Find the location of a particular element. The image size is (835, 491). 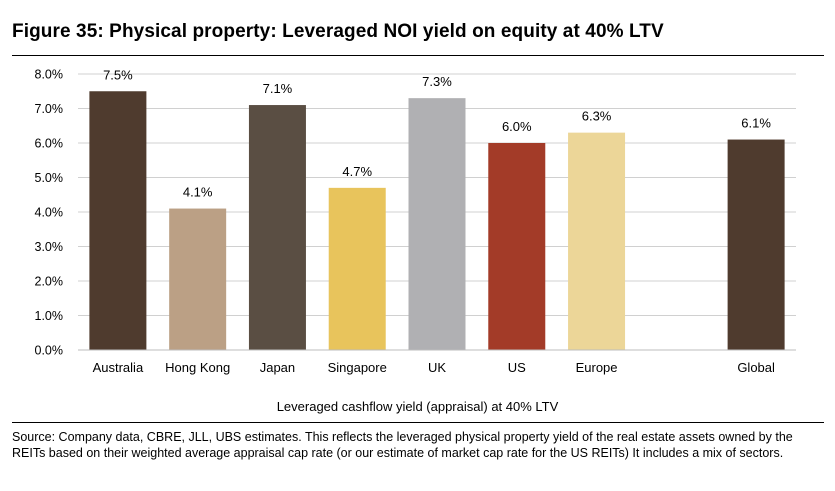

data-label: 4.1% is located at coordinates (198, 192).